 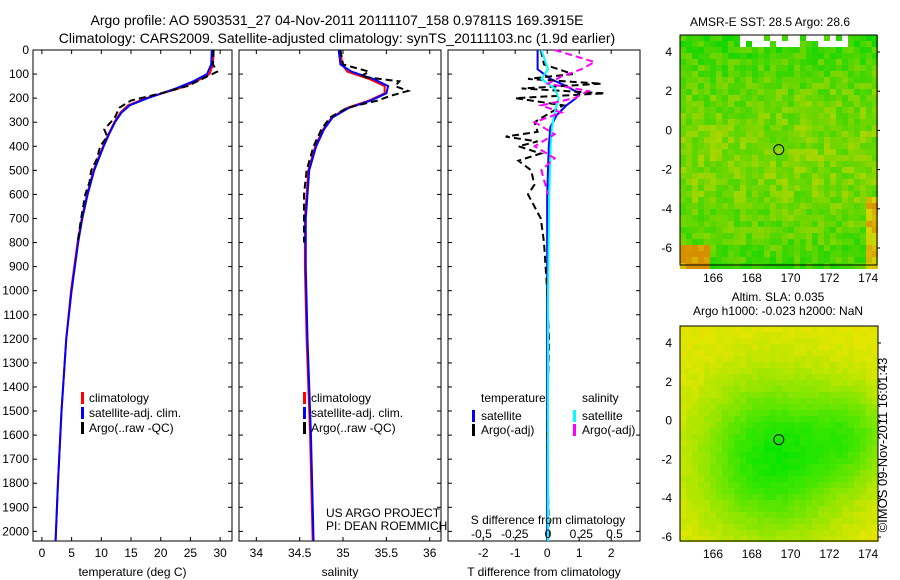 I want to click on top-tick-label: -0.5, so click(x=481, y=534).